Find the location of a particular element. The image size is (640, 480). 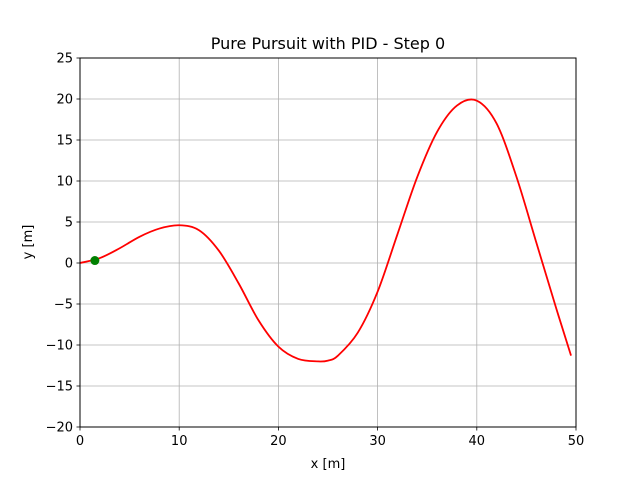

x-tick-label: 30 is located at coordinates (377, 441).